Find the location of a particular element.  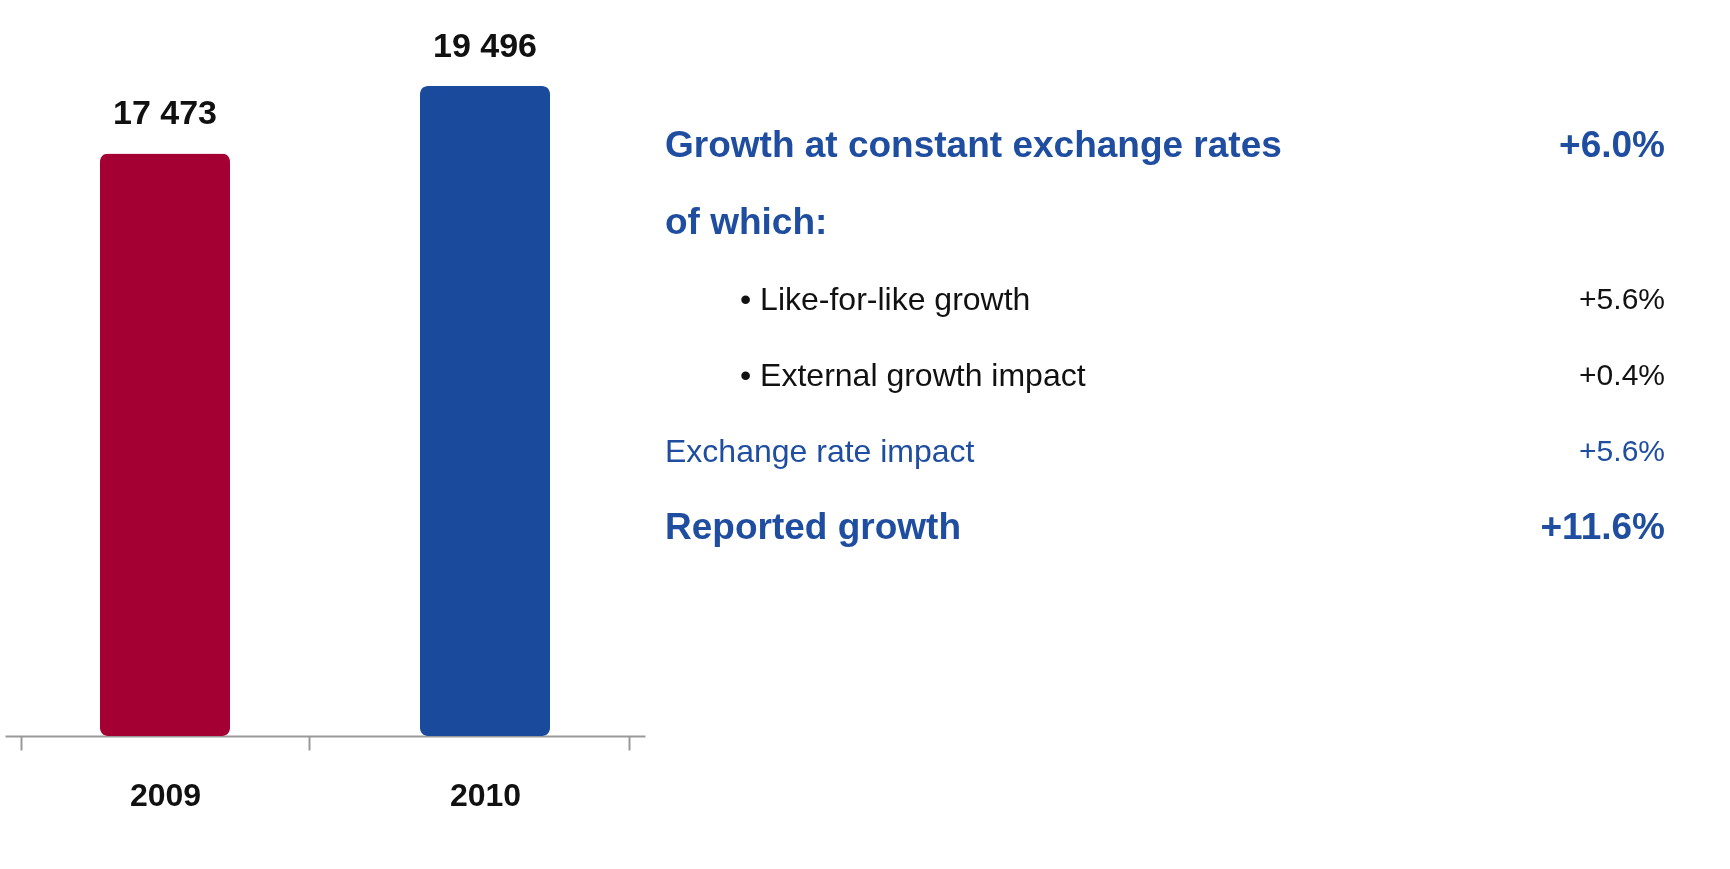

x-tick-label: 2009 is located at coordinates (165, 794).